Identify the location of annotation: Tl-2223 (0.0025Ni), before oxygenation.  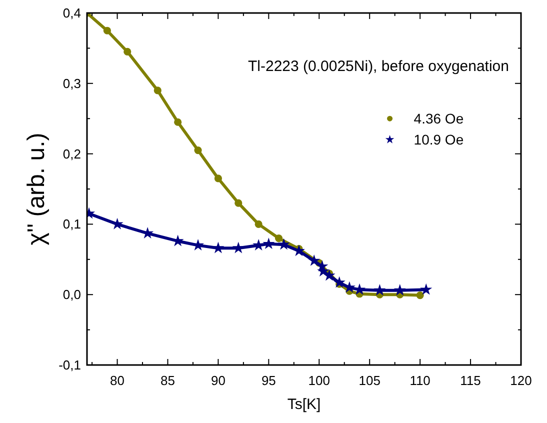
(378, 66).